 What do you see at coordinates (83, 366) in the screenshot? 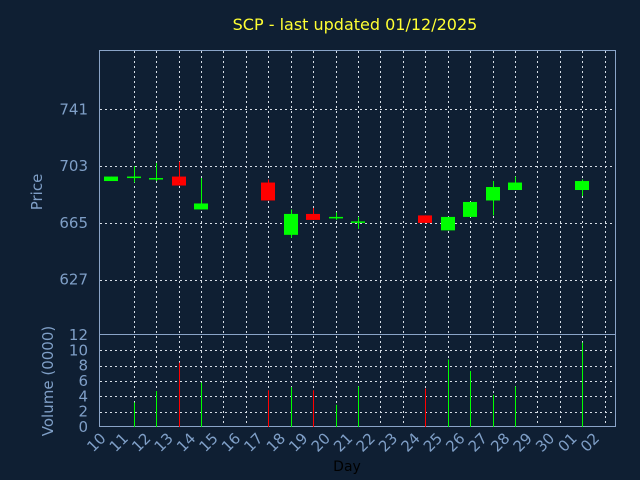
I see `volume-tick-label: 8` at bounding box center [83, 366].